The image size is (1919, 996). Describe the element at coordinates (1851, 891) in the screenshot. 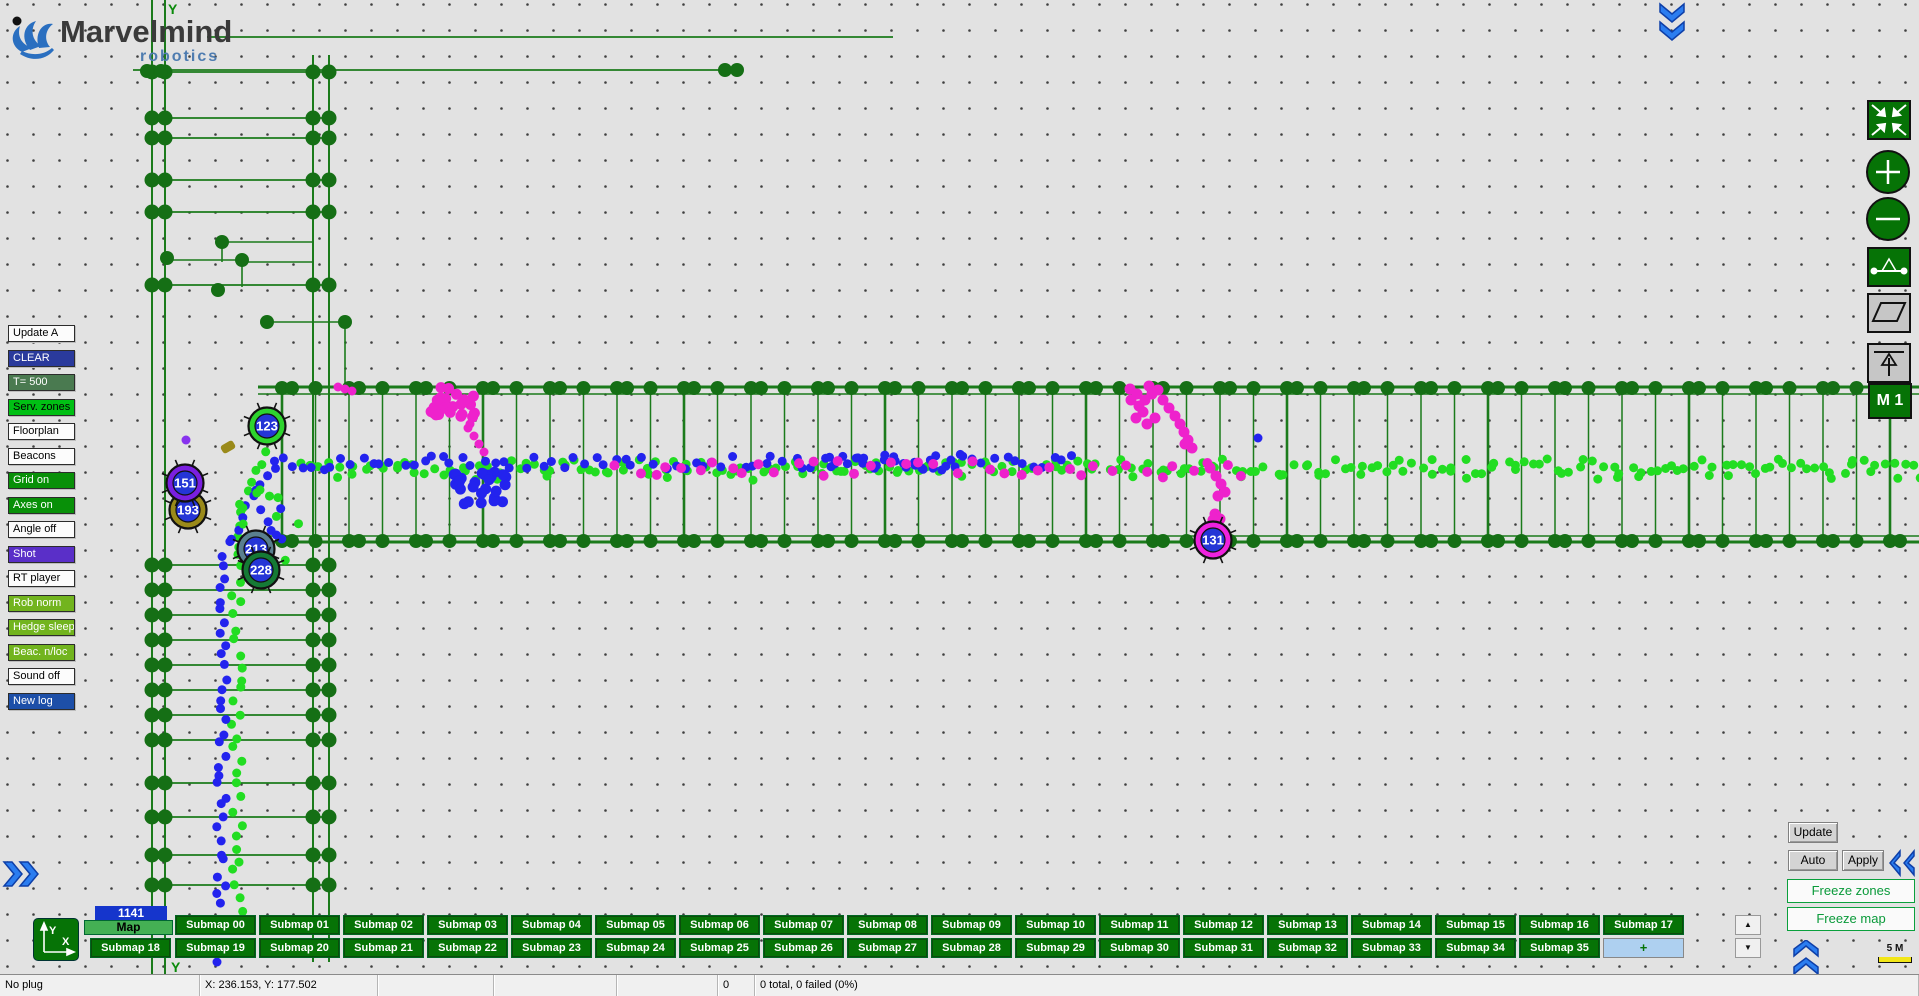

I see `freeze-zones-button: Freeze zones` at that location.